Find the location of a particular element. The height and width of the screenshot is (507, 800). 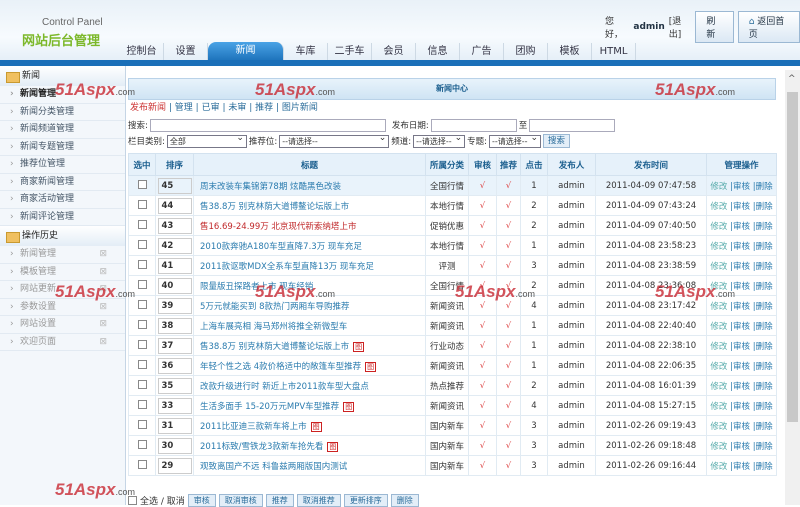

select-all-label: 全选 / 取消 is located at coordinates (162, 502).